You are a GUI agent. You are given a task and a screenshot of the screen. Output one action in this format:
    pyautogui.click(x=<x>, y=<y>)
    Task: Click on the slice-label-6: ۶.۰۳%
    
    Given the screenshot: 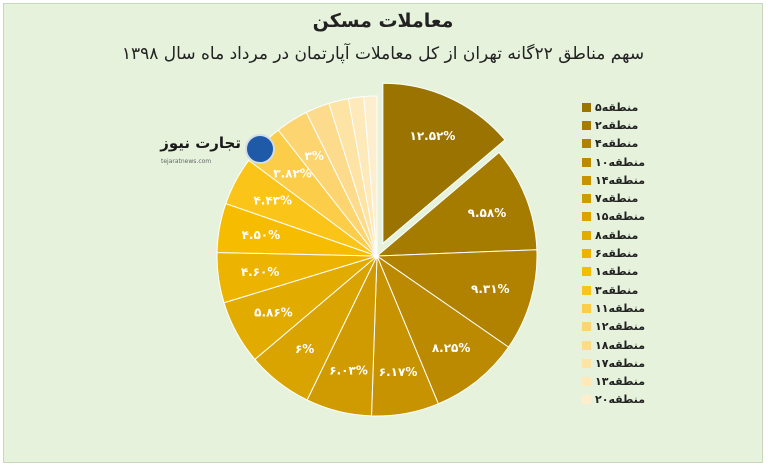 What is the action you would take?
    pyautogui.click(x=348, y=371)
    